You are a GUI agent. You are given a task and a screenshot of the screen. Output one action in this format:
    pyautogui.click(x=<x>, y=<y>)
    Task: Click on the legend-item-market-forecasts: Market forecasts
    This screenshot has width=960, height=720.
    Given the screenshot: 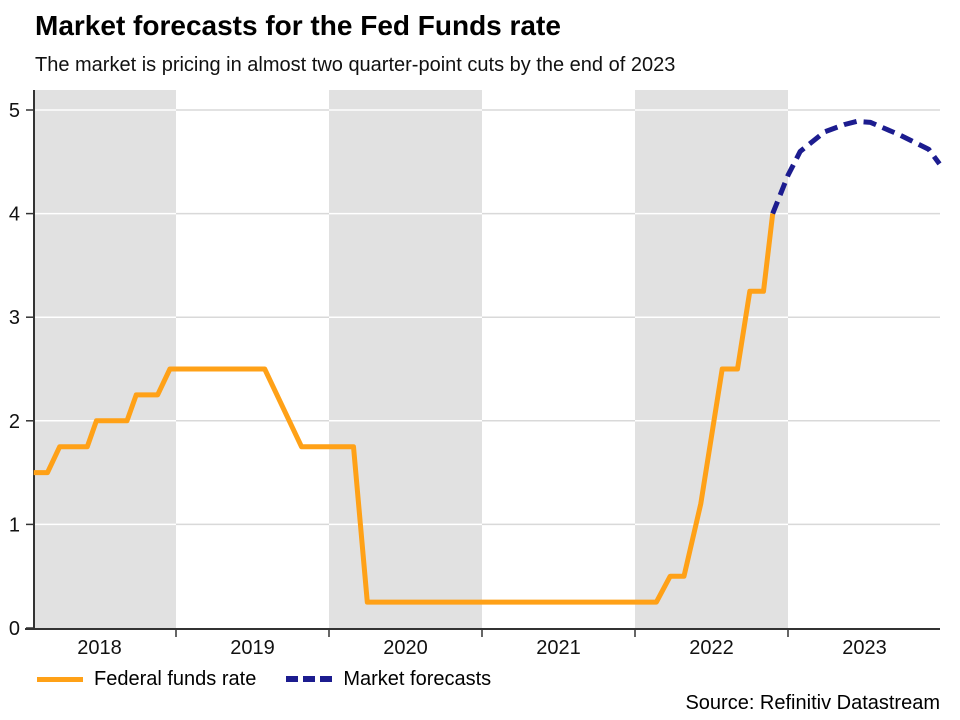 What is the action you would take?
    pyautogui.click(x=388, y=679)
    